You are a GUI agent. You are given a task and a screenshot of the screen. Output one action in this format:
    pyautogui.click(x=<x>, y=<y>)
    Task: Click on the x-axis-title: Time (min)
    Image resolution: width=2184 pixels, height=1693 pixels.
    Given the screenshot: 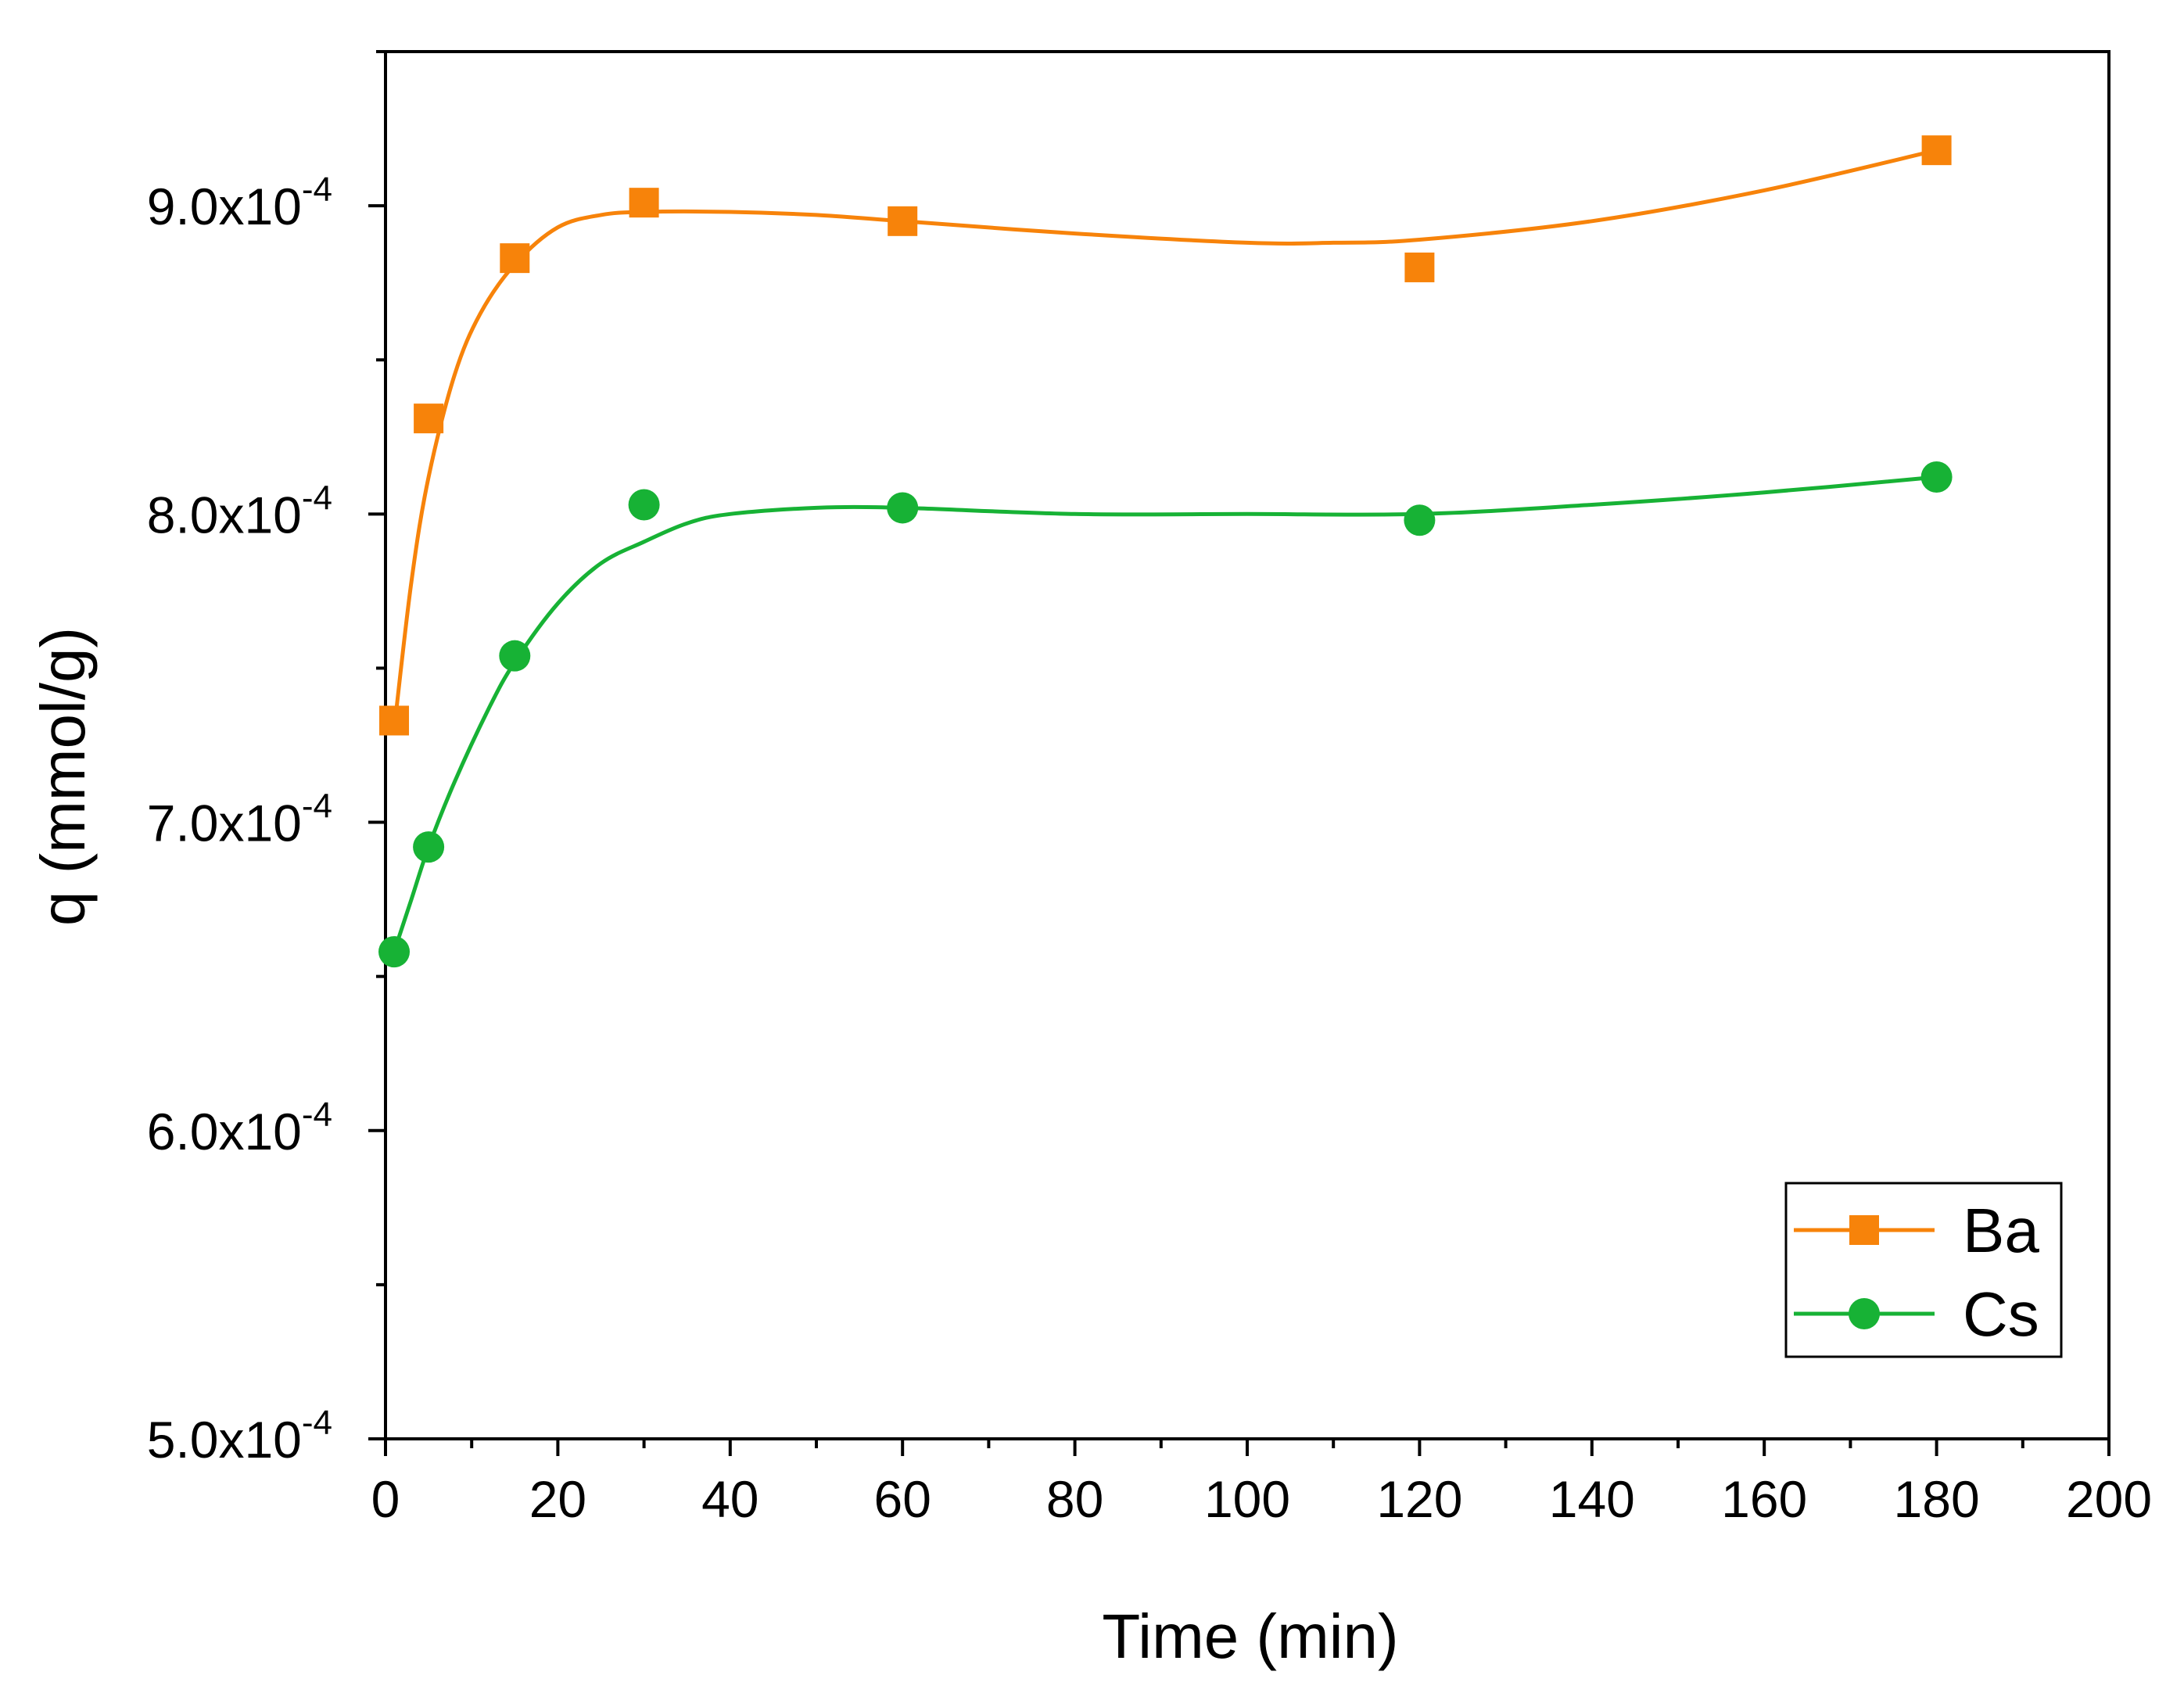 What is the action you would take?
    pyautogui.click(x=1250, y=1636)
    